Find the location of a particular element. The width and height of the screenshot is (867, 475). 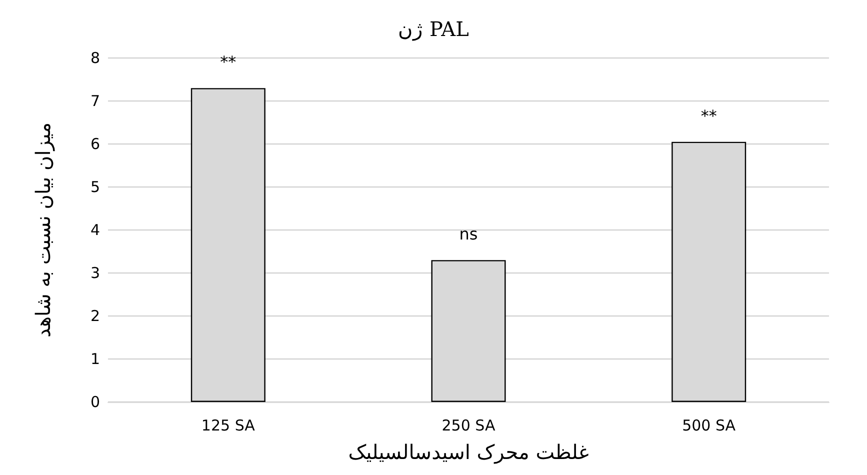

y-tick-label: 6 is located at coordinates (95, 144).